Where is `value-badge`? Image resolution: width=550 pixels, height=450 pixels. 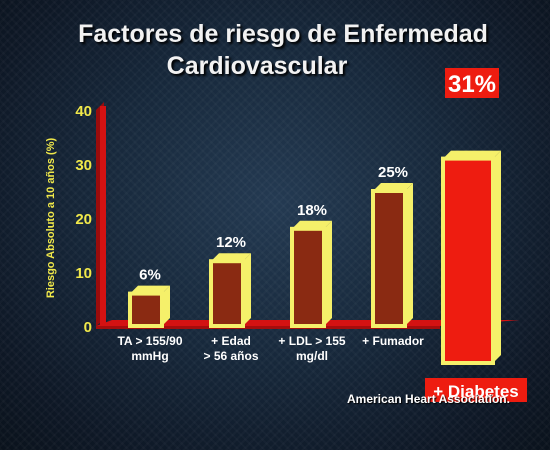 value-badge is located at coordinates (472, 83).